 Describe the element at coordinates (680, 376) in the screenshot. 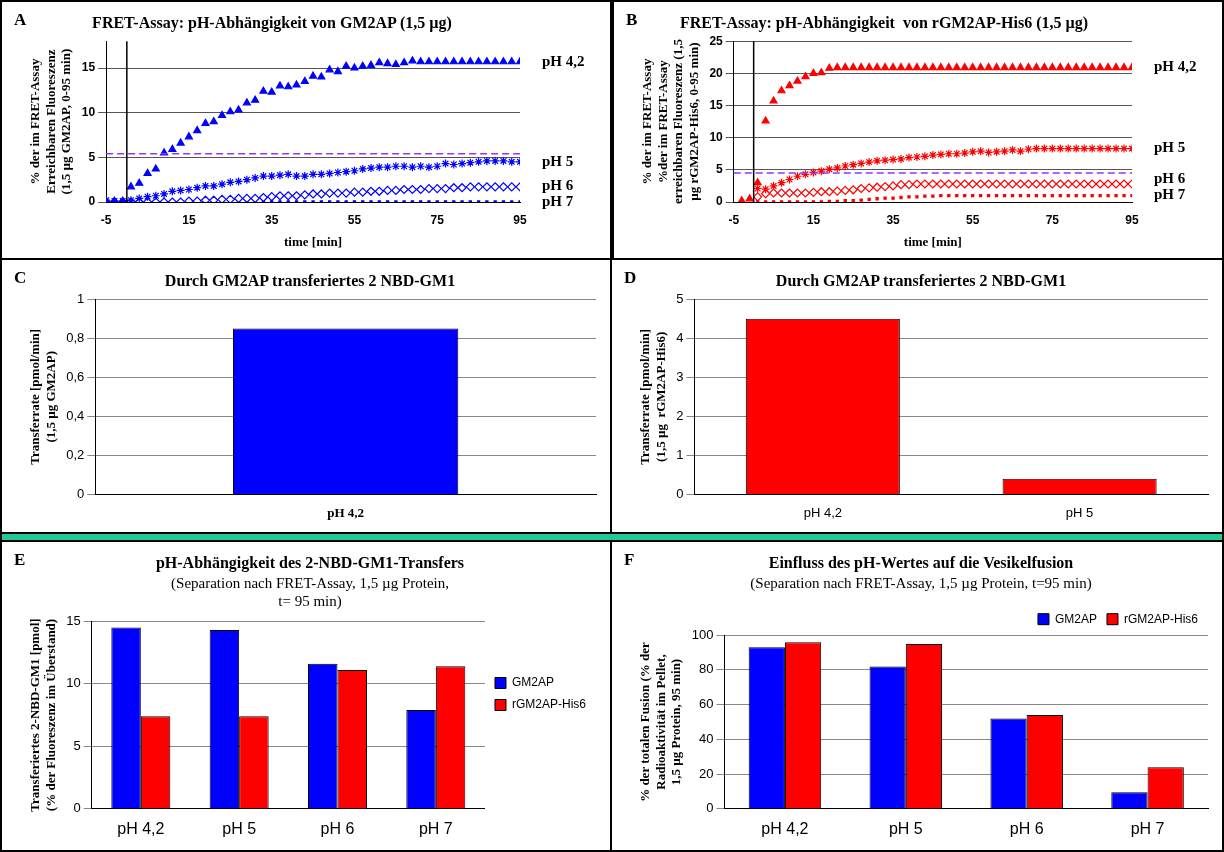

I see `y-tick-label: 3` at that location.